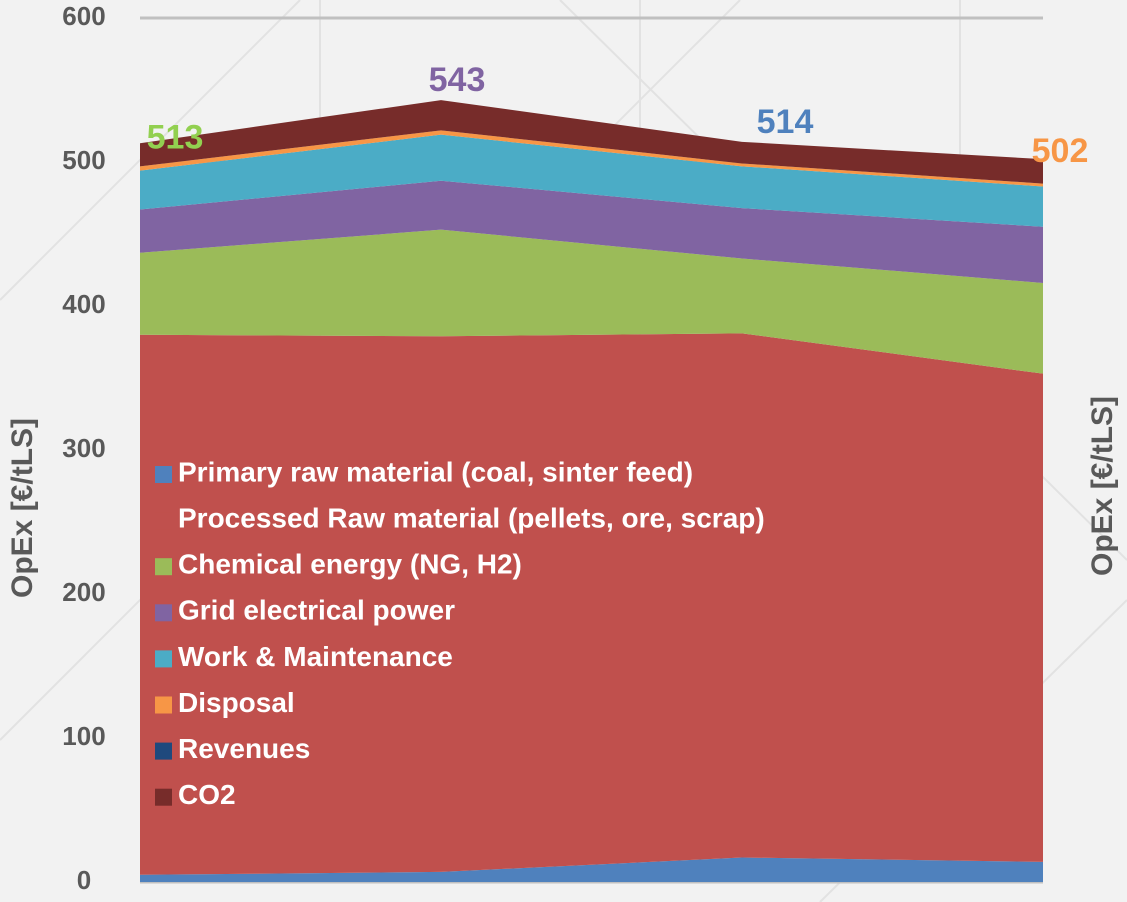  I want to click on legend-label: Chemical energy (NG, H2), so click(350, 564).